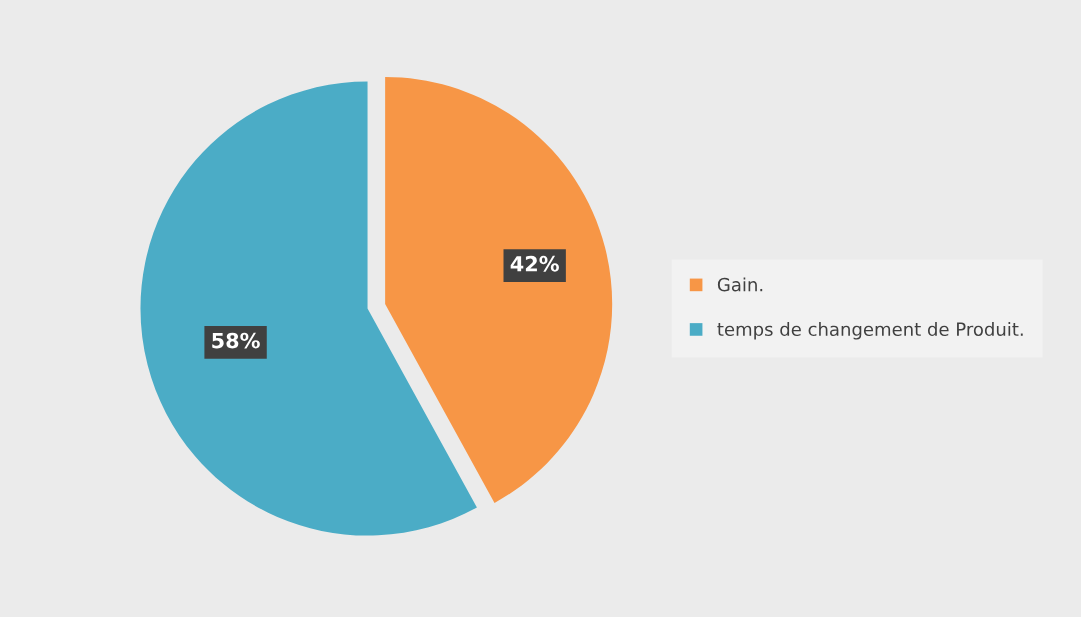 This screenshot has width=1081, height=617. What do you see at coordinates (534, 263) in the screenshot?
I see `data-label: 42%` at bounding box center [534, 263].